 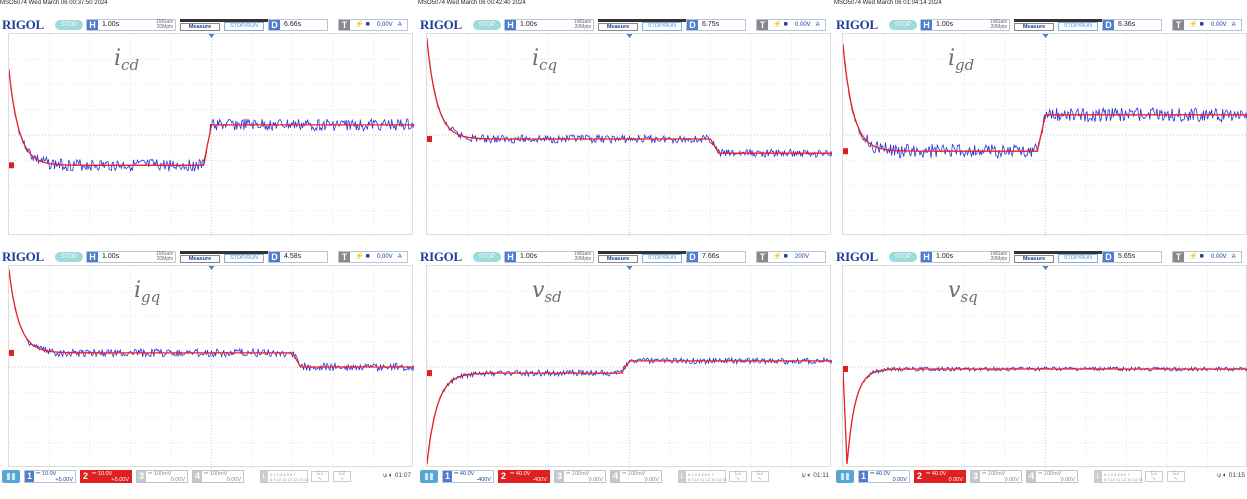 What do you see at coordinates (397, 475) in the screenshot?
I see `clock-readout: ⍦ 🔈︎ 01:07` at bounding box center [397, 475].